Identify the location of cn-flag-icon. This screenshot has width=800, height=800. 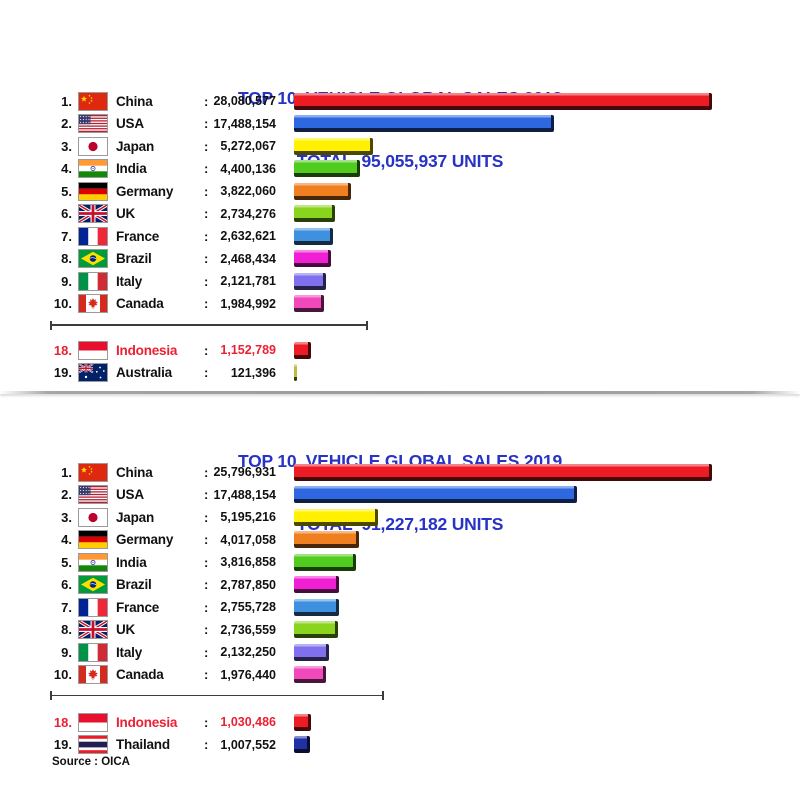
(93, 101).